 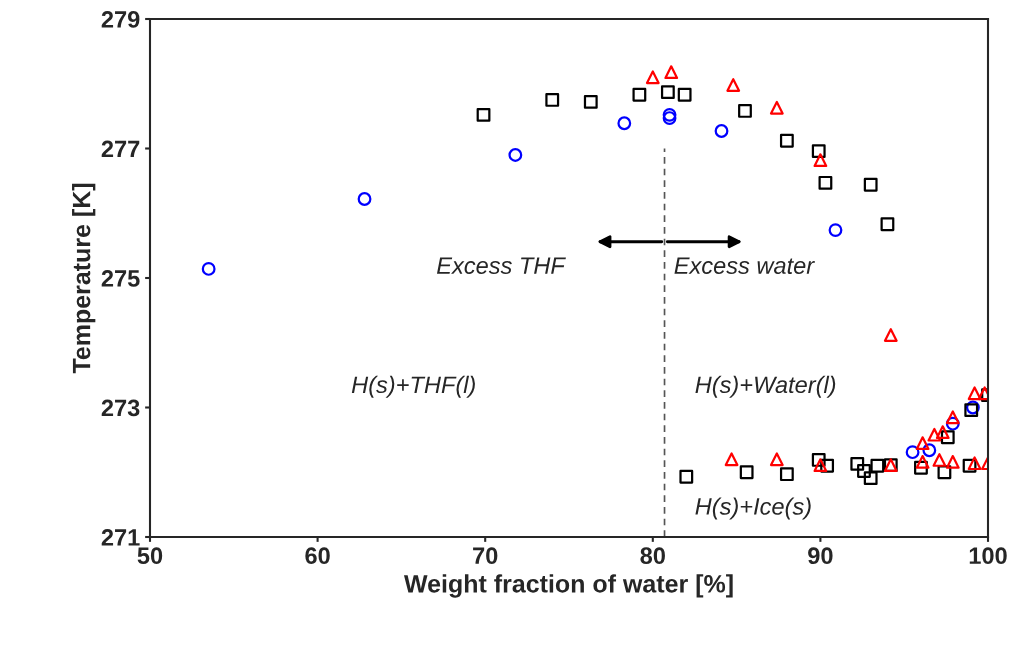 What do you see at coordinates (120, 537) in the screenshot?
I see `y-tick-label: 271` at bounding box center [120, 537].